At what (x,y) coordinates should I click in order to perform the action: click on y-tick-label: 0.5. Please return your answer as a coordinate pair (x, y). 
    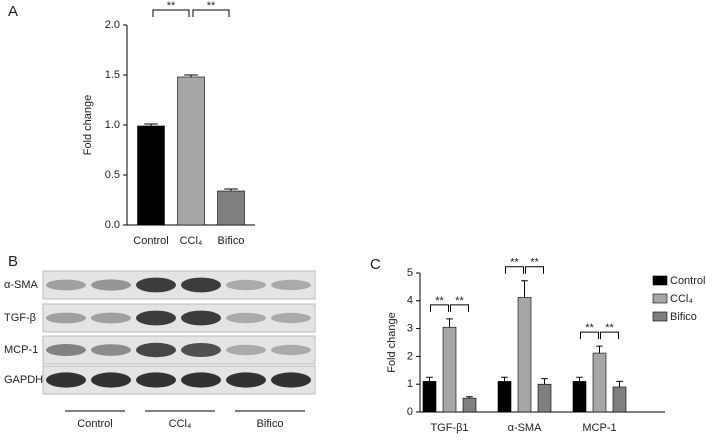
    Looking at the image, I should click on (112, 175).